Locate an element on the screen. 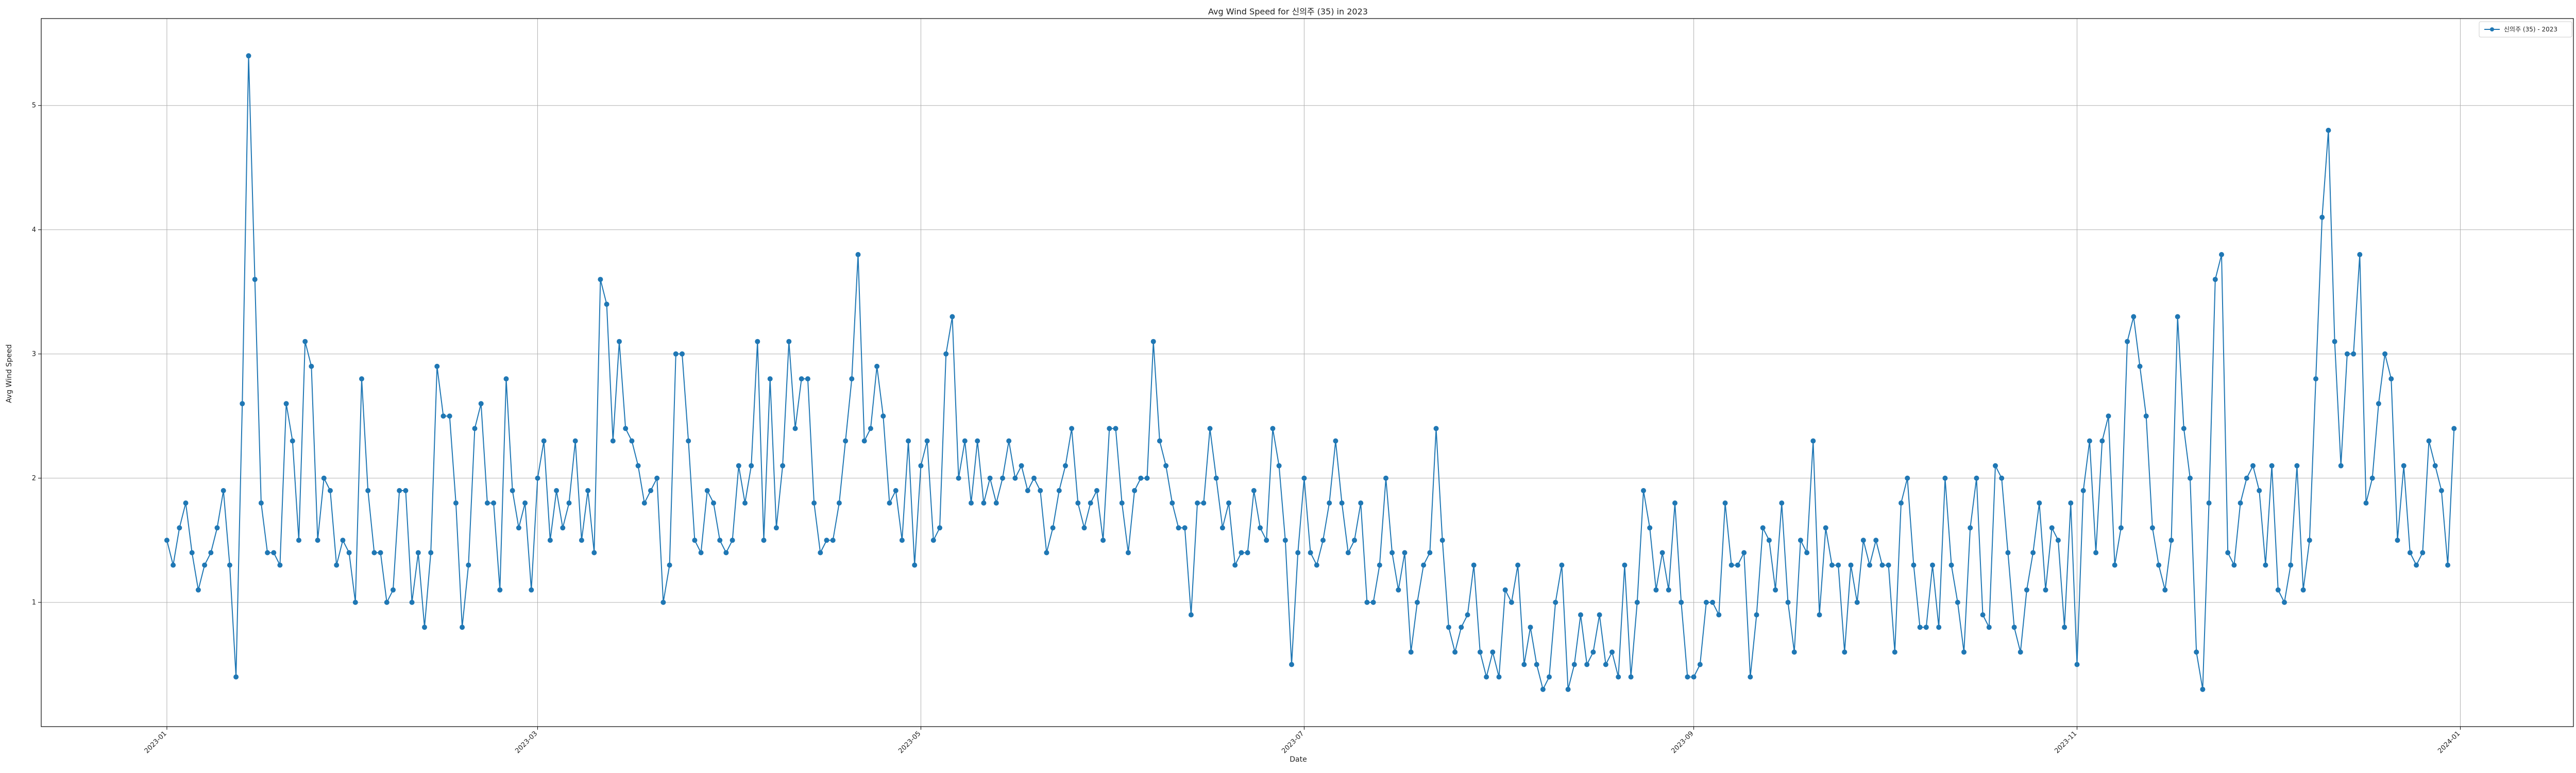 The height and width of the screenshot is (773, 2576). y-tick-label: 1 is located at coordinates (34, 603).